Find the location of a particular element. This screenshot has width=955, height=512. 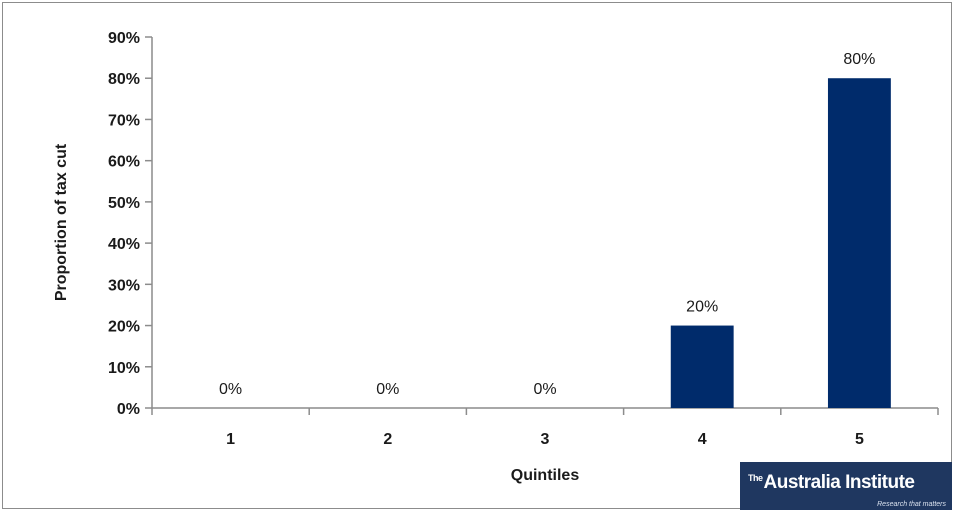

x-tick-label: 5 is located at coordinates (859, 439).